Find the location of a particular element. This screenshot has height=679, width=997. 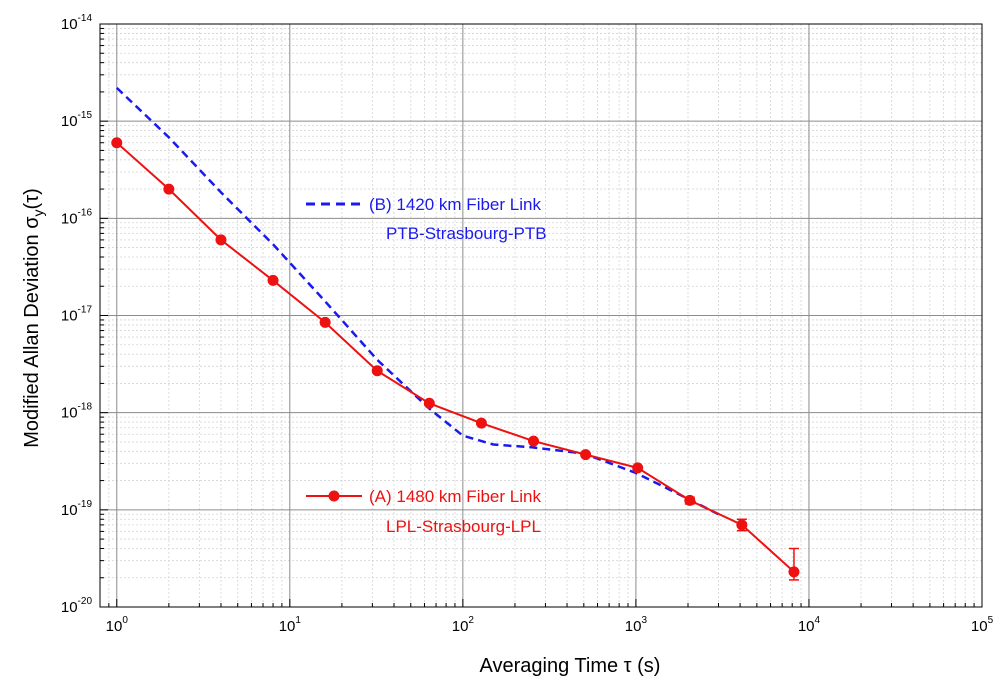

x-tick-label: 10³ is located at coordinates (636, 625).